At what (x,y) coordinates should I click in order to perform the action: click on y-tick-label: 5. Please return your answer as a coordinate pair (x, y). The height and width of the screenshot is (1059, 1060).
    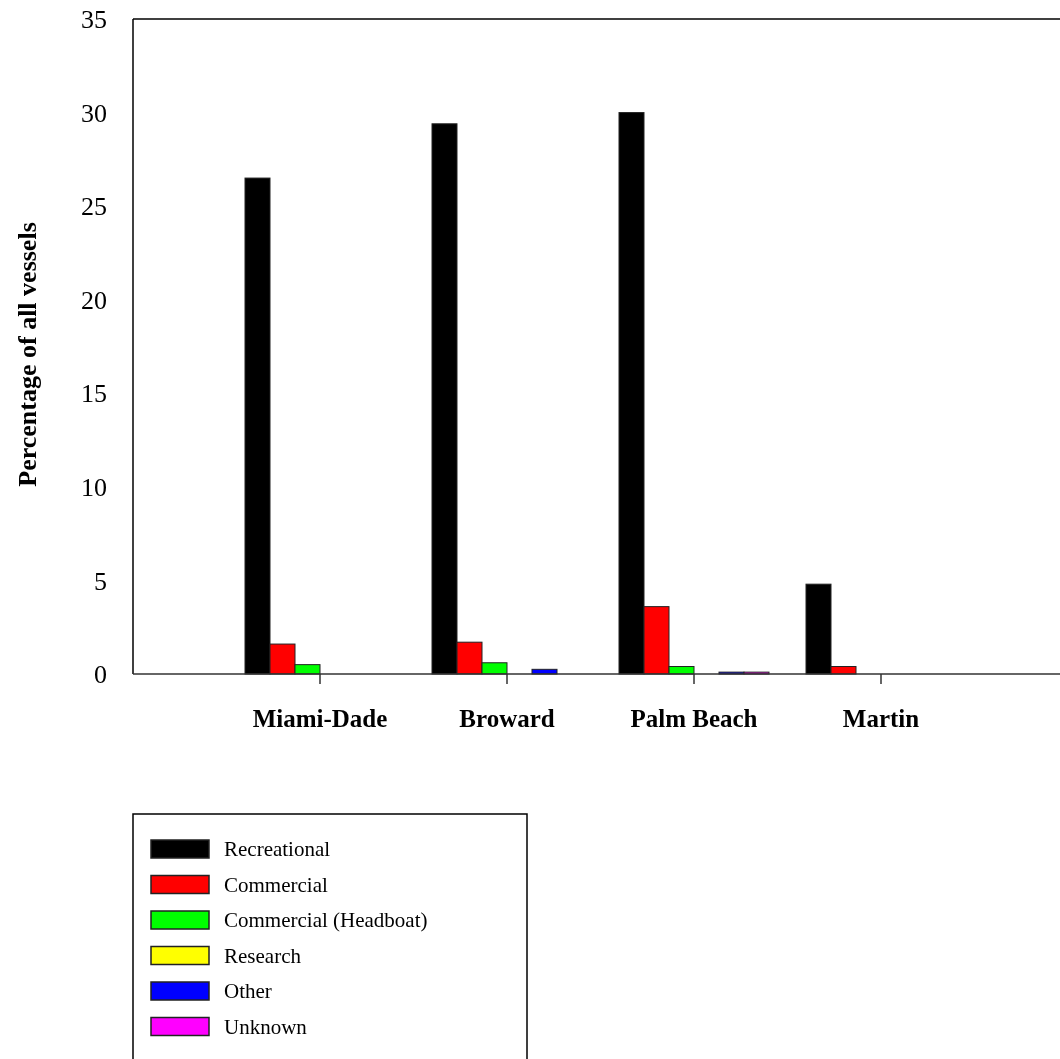
    Looking at the image, I should click on (100, 581).